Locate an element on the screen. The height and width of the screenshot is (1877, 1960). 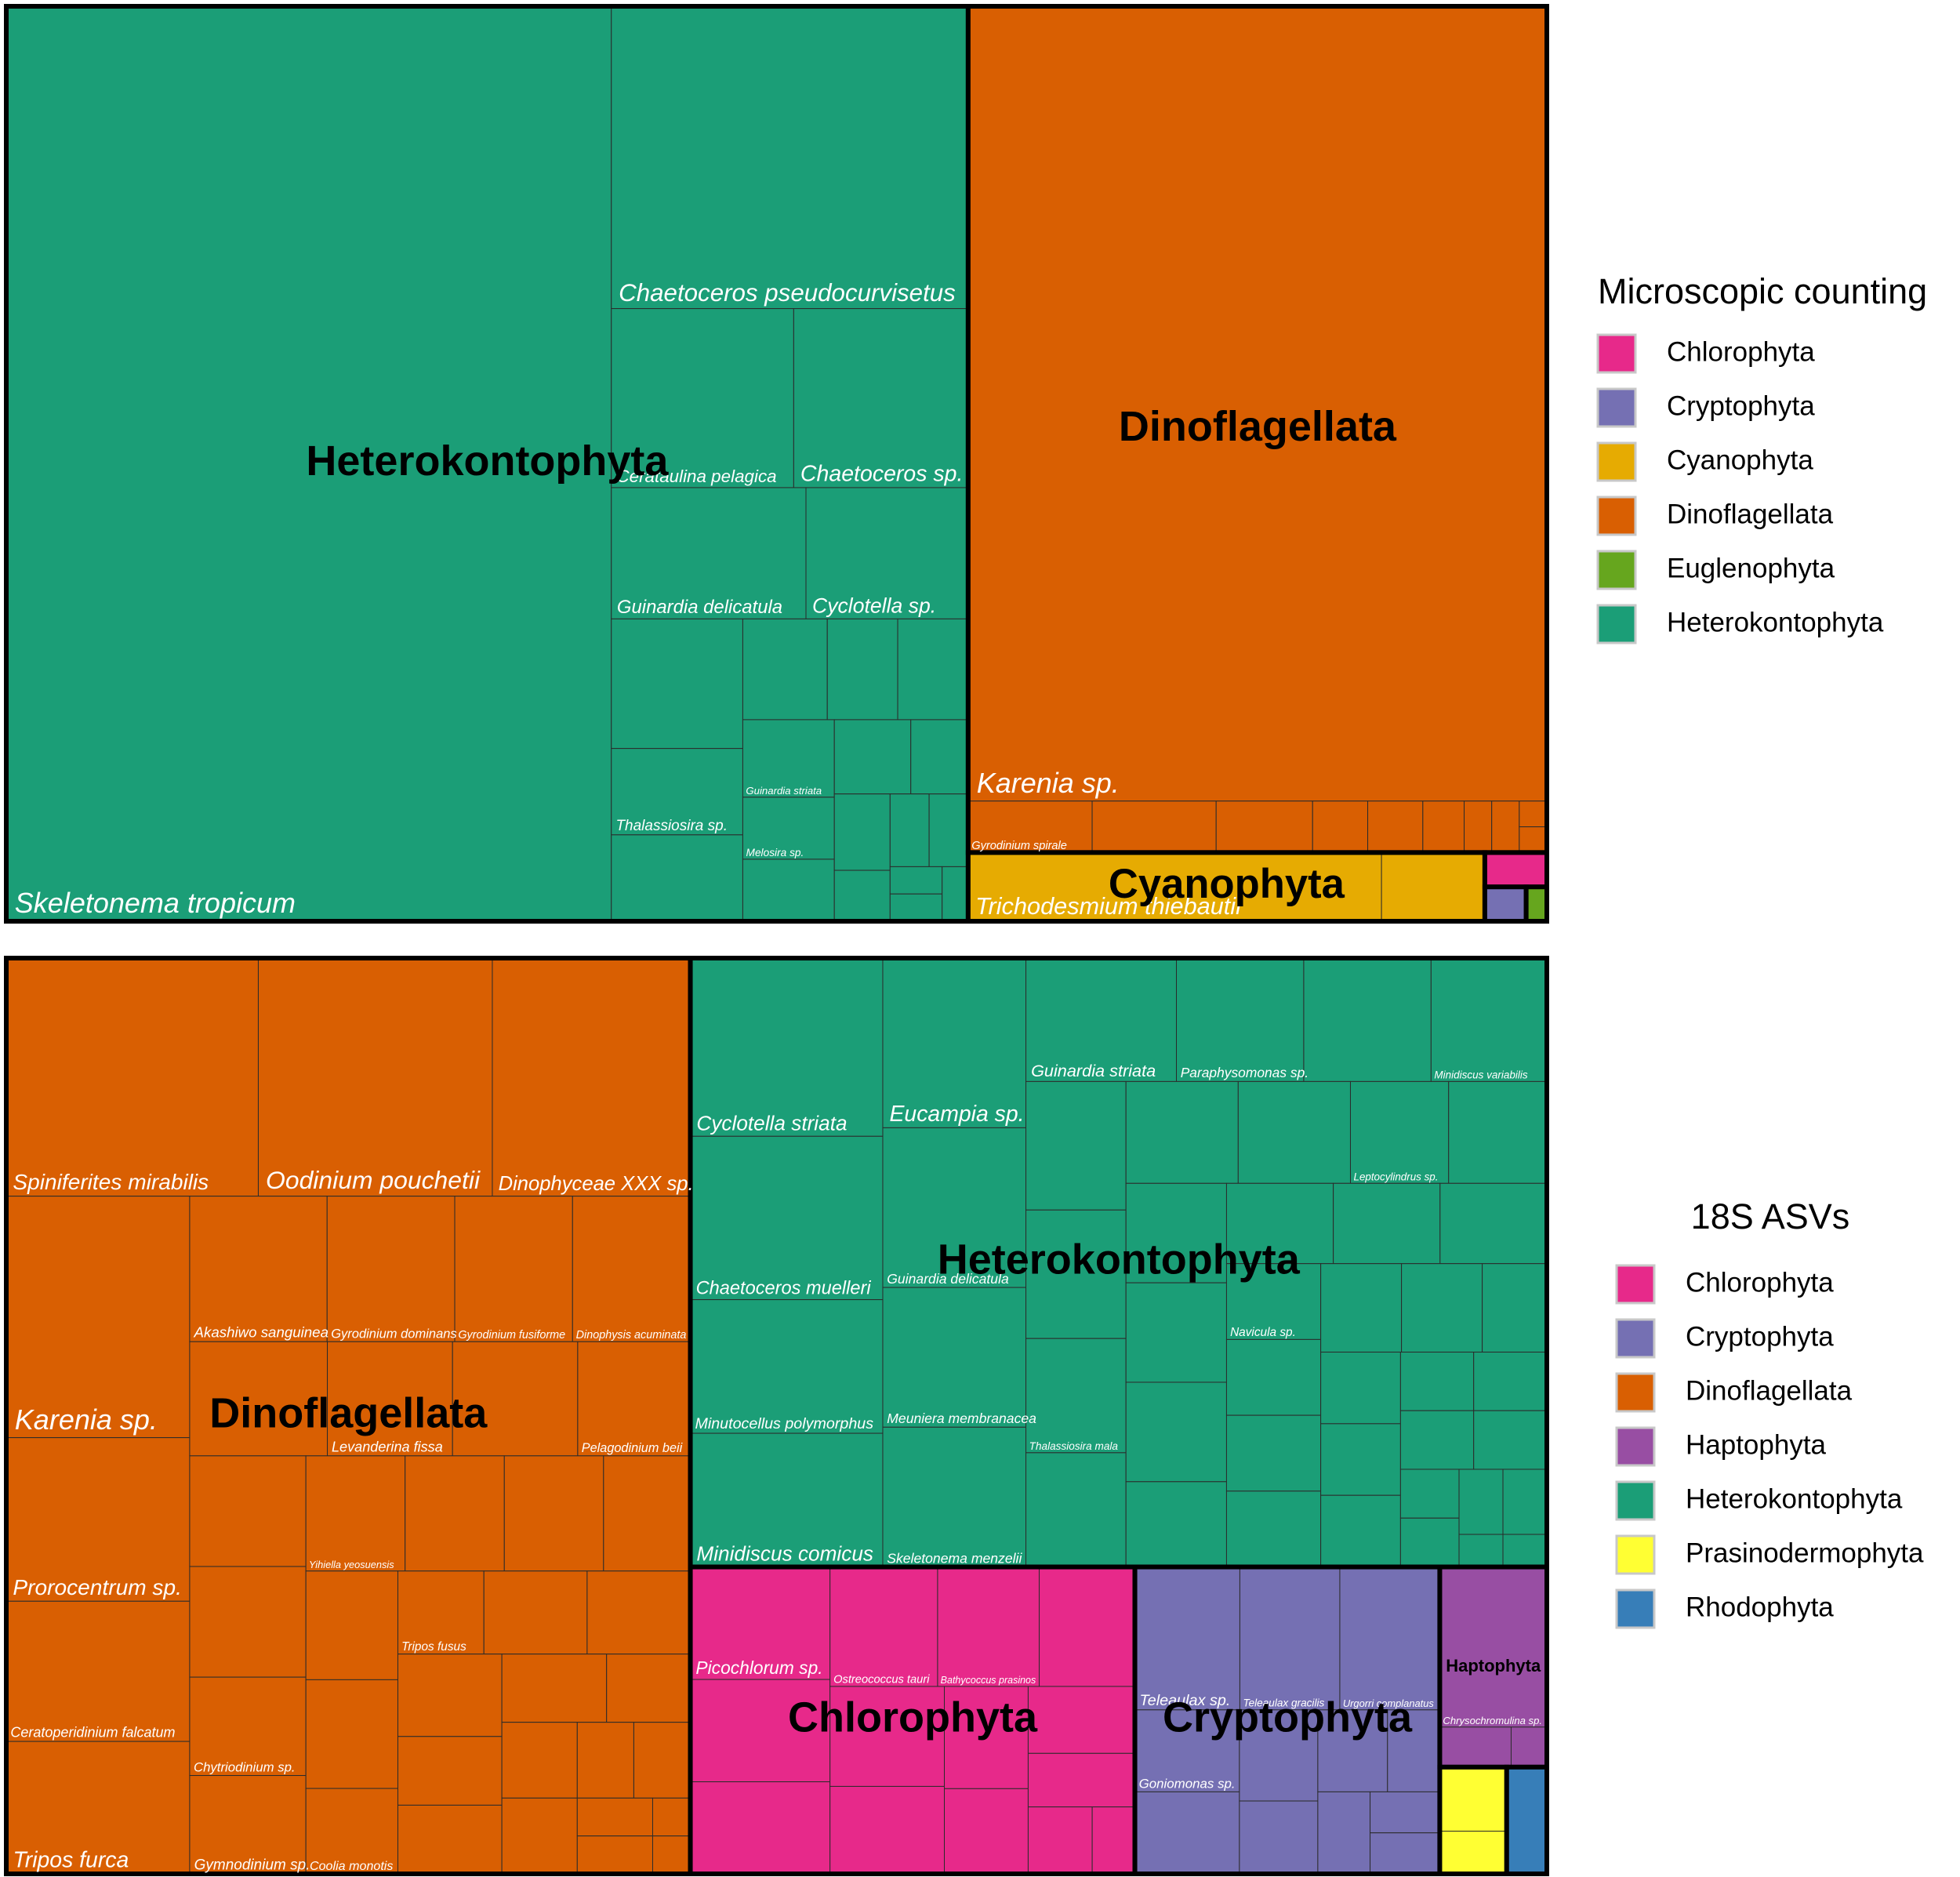
tile-label: Dinophysis acuminata is located at coordinates (631, 1335).